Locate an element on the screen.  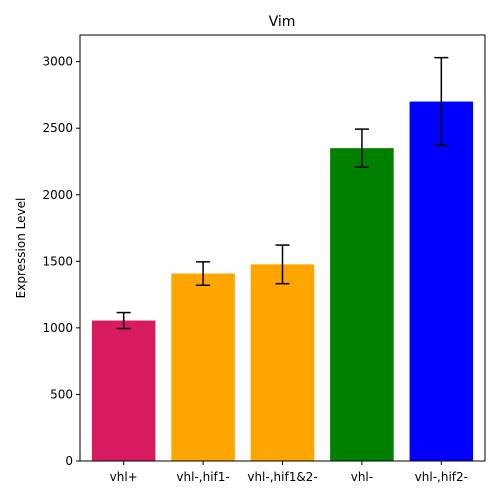
x-tick-label: vhl+ is located at coordinates (124, 477).